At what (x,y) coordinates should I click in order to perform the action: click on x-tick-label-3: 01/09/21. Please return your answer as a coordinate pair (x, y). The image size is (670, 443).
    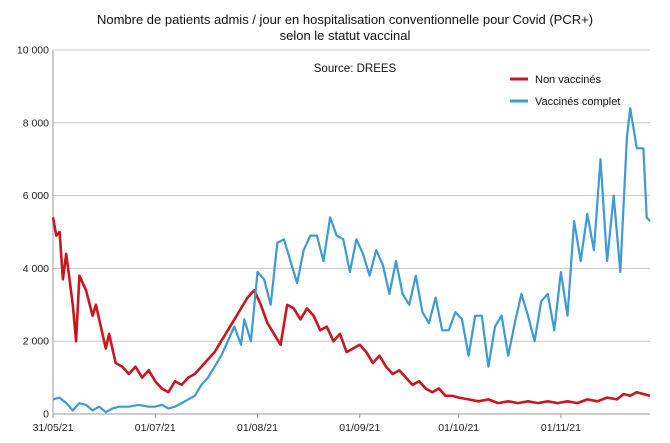
    Looking at the image, I should click on (359, 428).